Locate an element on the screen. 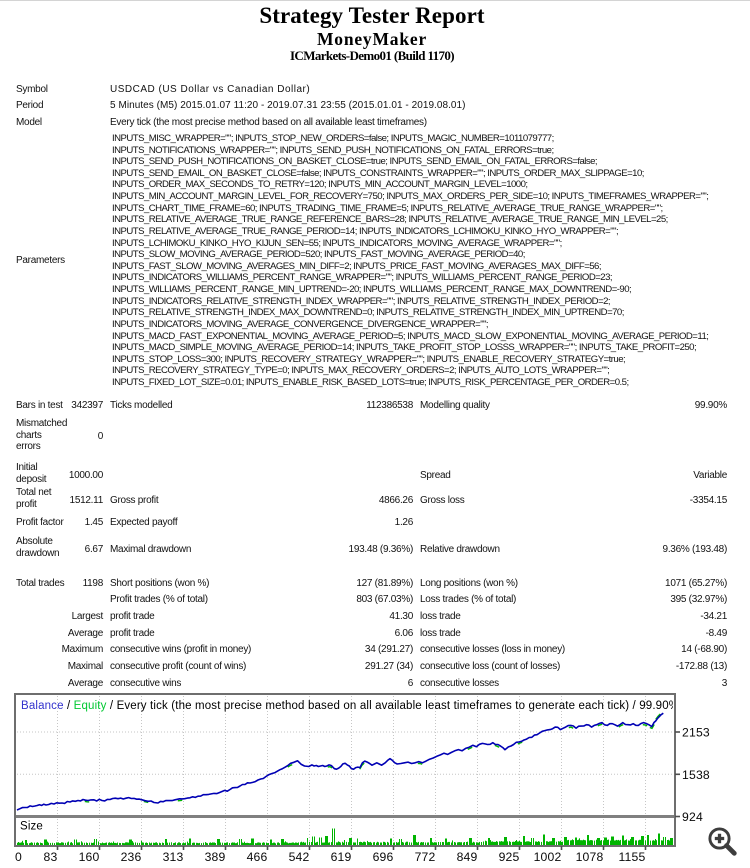  svg-text: 313 is located at coordinates (173, 857).